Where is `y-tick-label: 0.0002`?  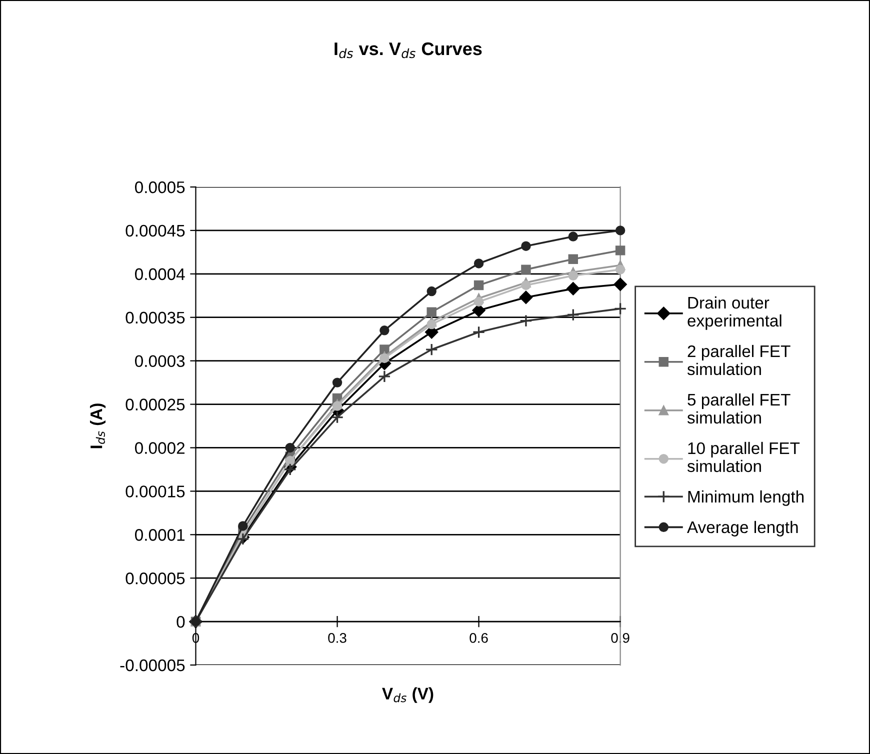 y-tick-label: 0.0002 is located at coordinates (159, 448).